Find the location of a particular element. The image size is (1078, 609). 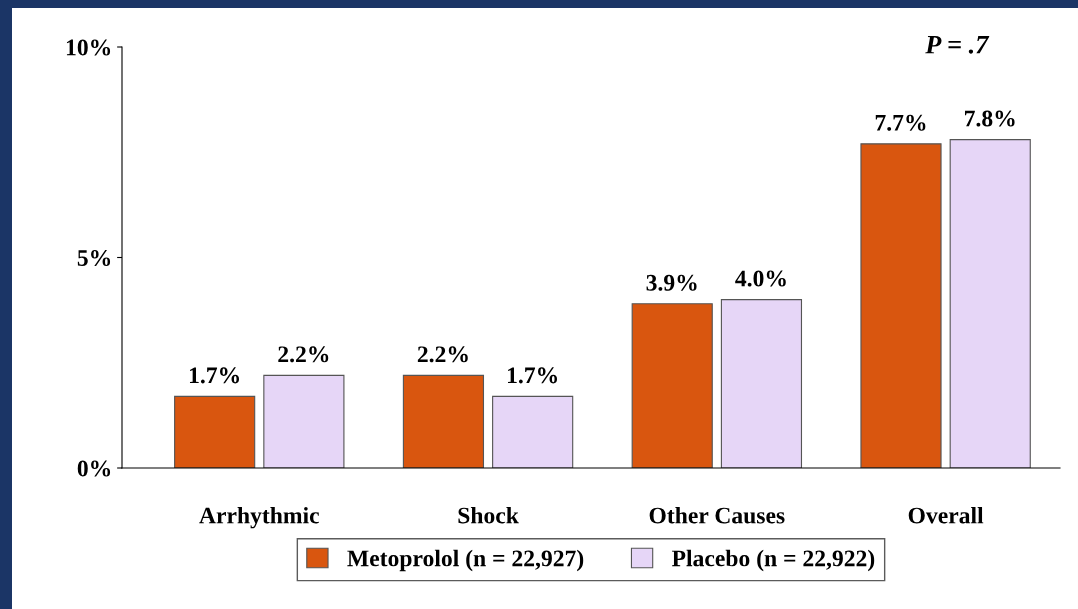

x-tick-label: Other Causes is located at coordinates (717, 515).